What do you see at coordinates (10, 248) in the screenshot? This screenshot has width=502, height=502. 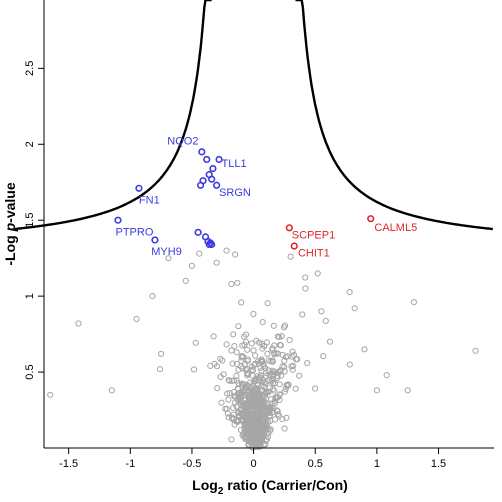 I see `y-axis-title-prefix: -Log` at bounding box center [10, 248].